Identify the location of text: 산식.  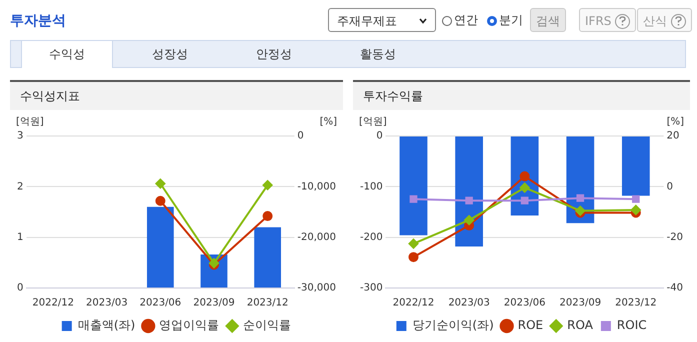
(664, 20).